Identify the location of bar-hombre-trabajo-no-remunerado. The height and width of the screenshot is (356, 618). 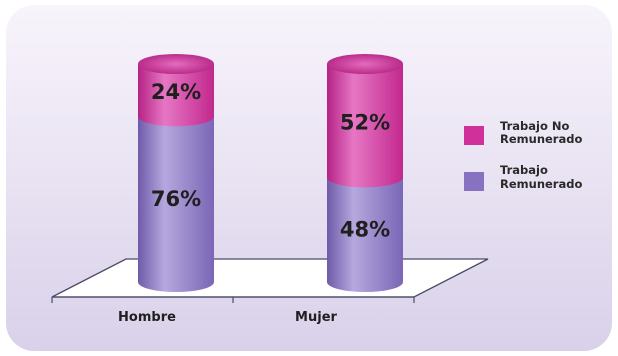
(176, 95).